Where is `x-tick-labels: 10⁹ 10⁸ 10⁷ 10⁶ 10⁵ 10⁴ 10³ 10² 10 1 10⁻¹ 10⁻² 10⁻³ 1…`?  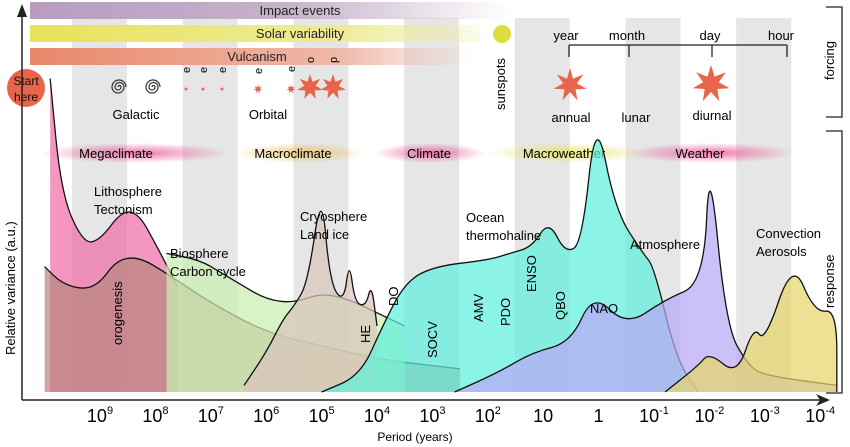 x-tick-labels: 10⁹ 10⁸ 10⁷ 10⁶ 10⁵ 10⁴ 10³ 10² 10 1 10⁻¹ 10⁻² 10⁻³ 1… is located at coordinates (461, 415).